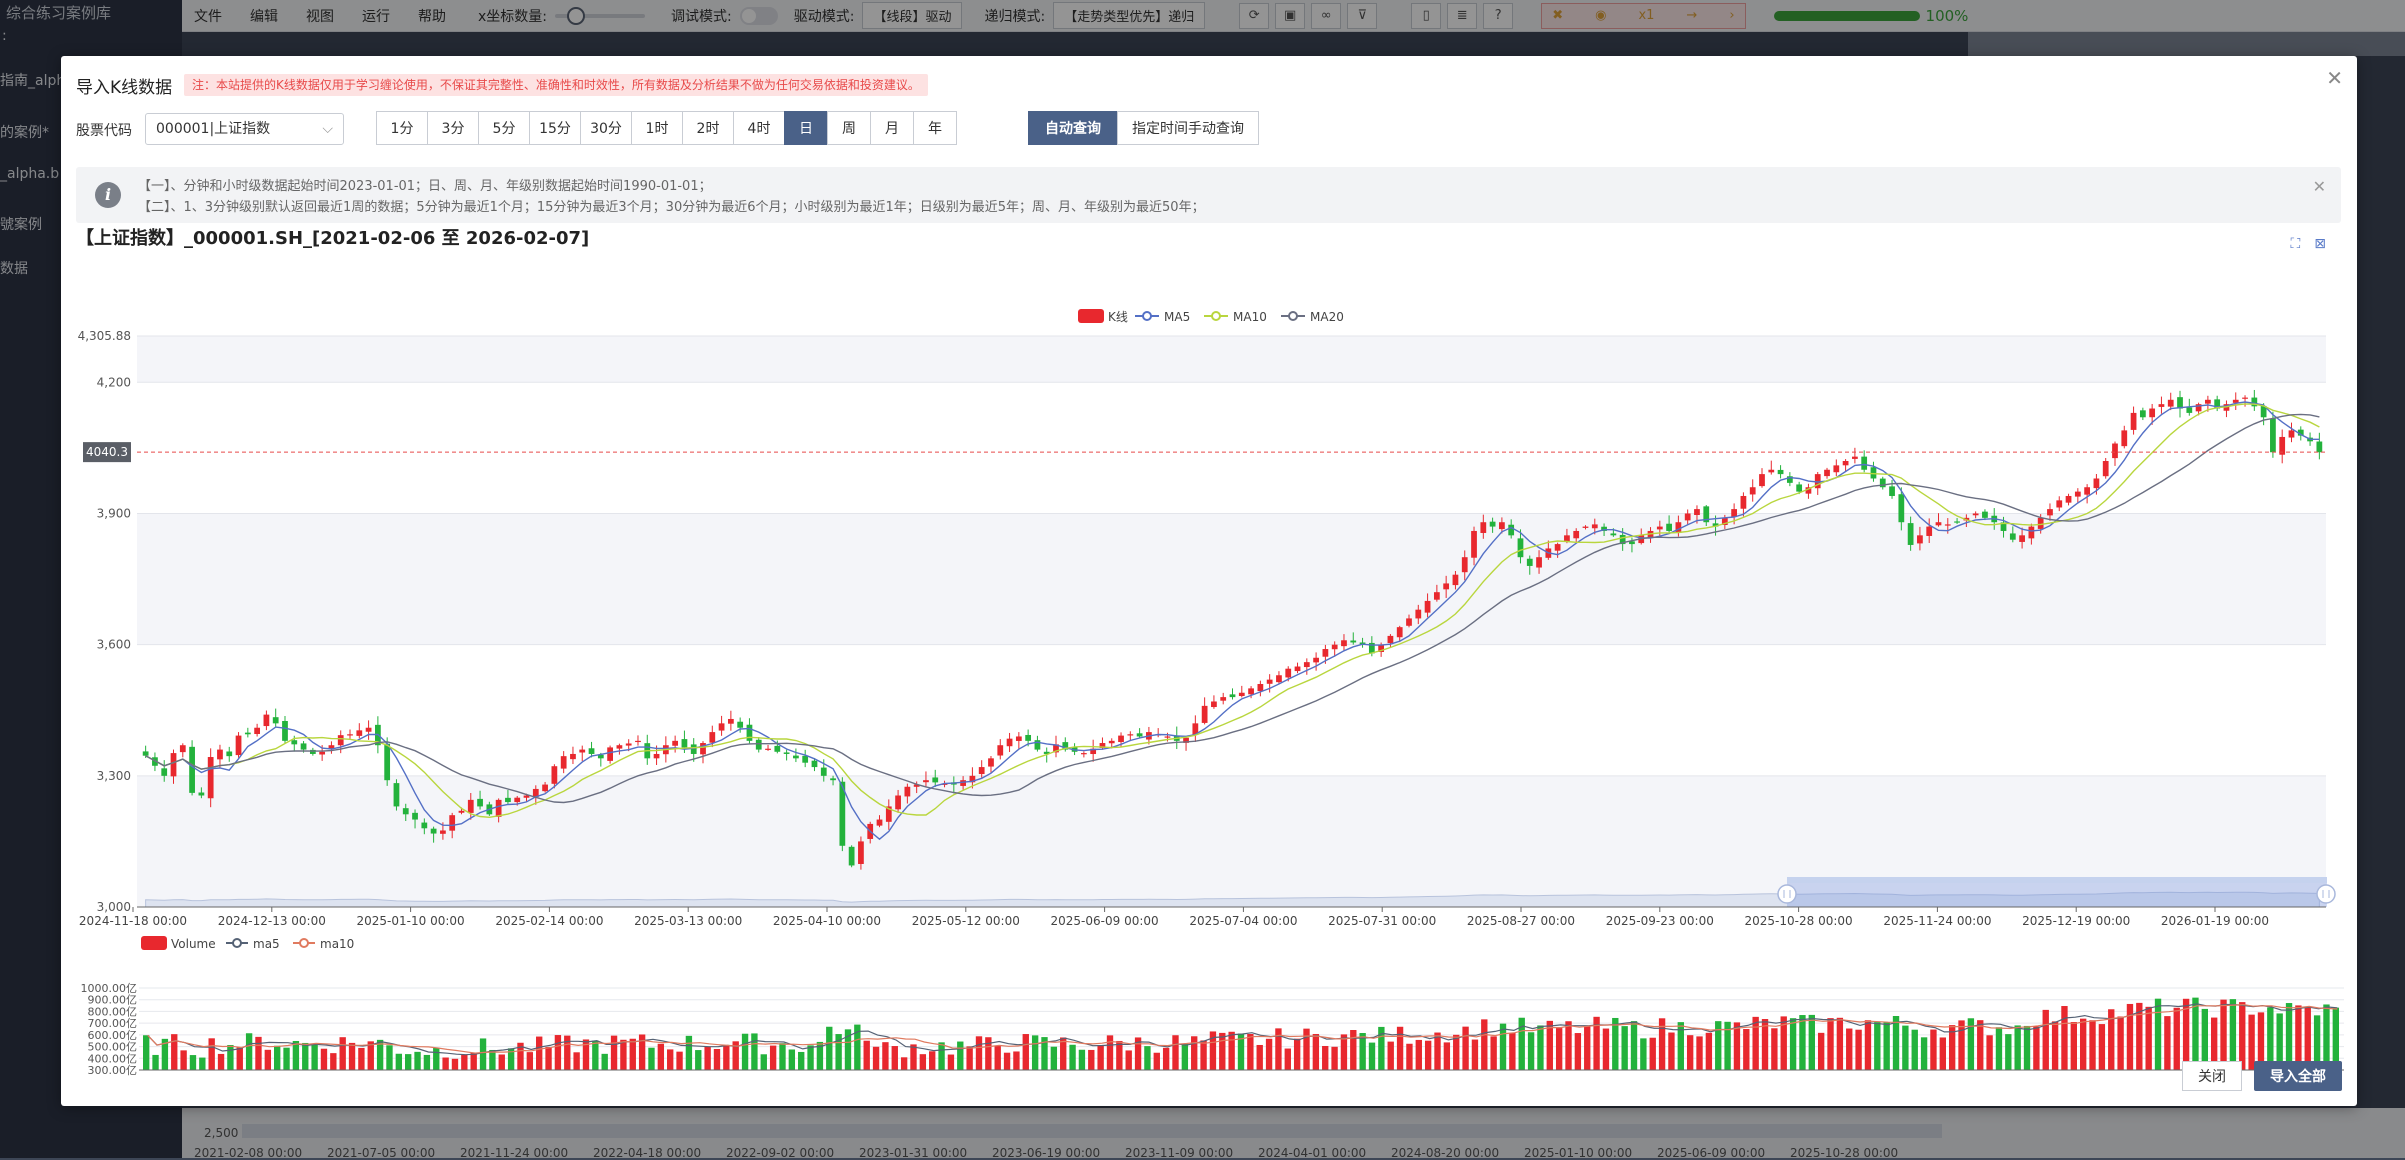 The image size is (2405, 1160). I want to click on bookmark-icon: ⊽, so click(1362, 15).